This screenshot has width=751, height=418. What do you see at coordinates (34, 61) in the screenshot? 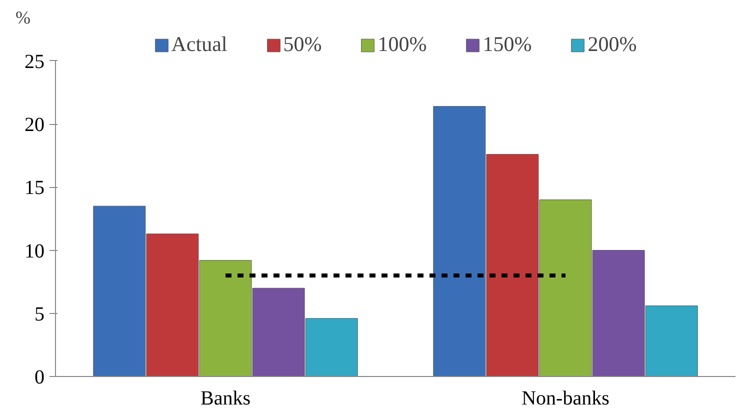
I see `y-tick-label: 25` at bounding box center [34, 61].